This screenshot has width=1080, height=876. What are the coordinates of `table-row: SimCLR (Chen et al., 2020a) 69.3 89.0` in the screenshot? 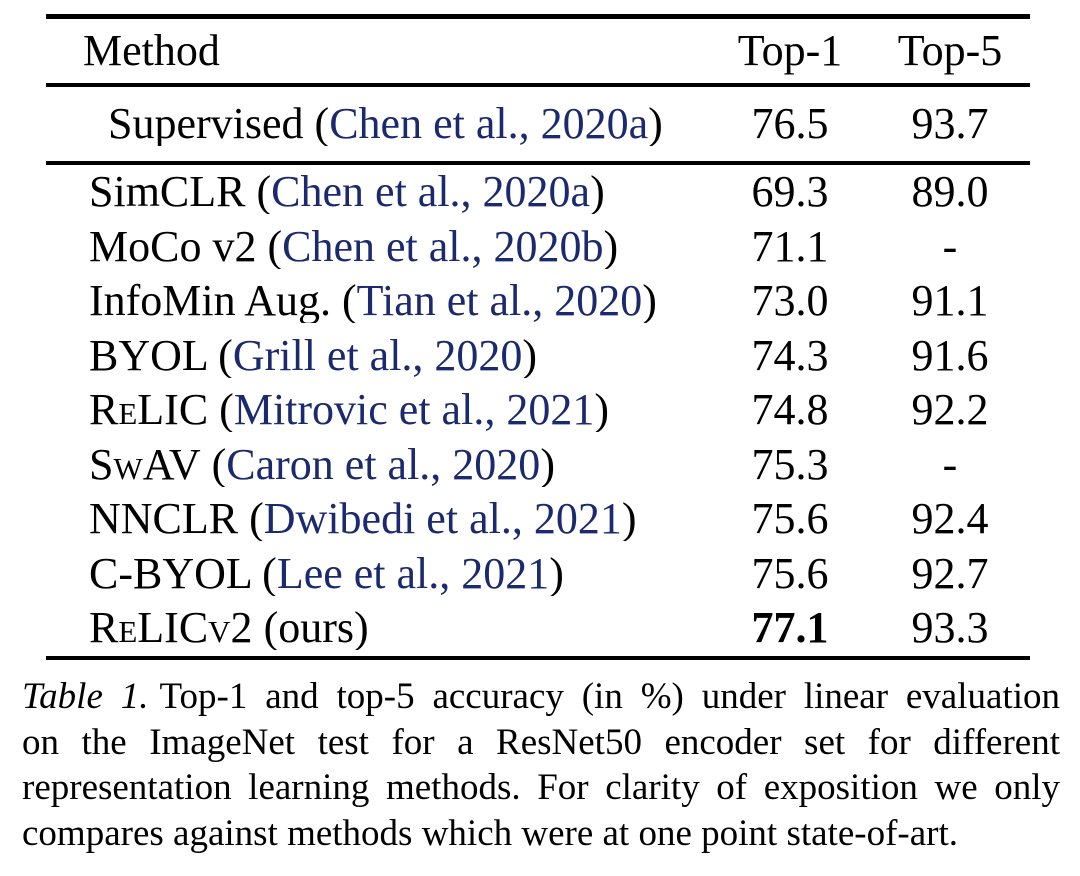 It's located at (538, 192).